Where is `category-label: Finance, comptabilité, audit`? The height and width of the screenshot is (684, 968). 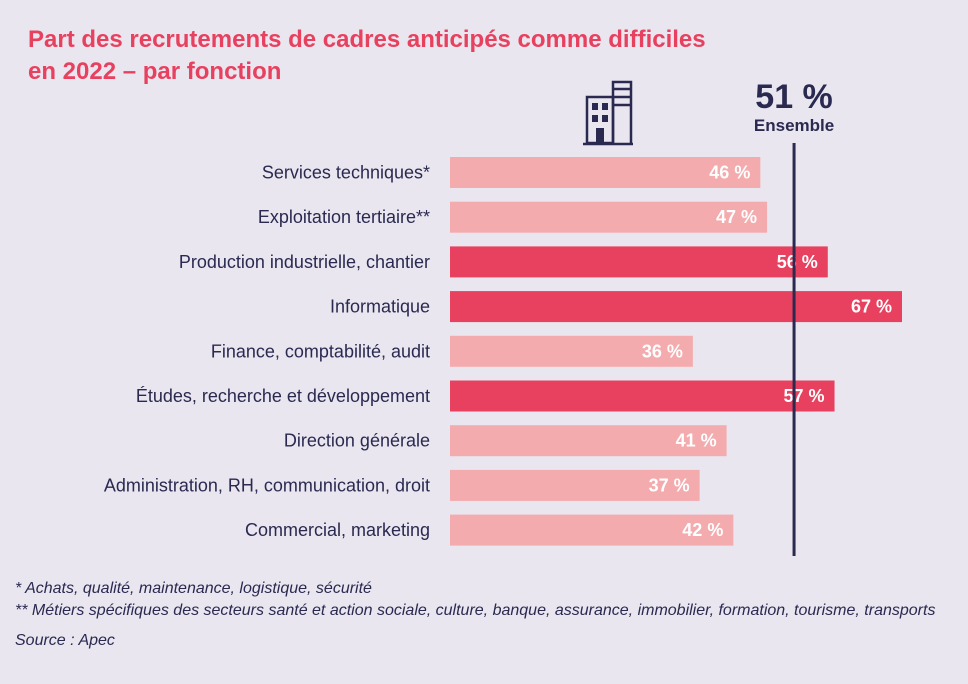 category-label: Finance, comptabilité, audit is located at coordinates (320, 351).